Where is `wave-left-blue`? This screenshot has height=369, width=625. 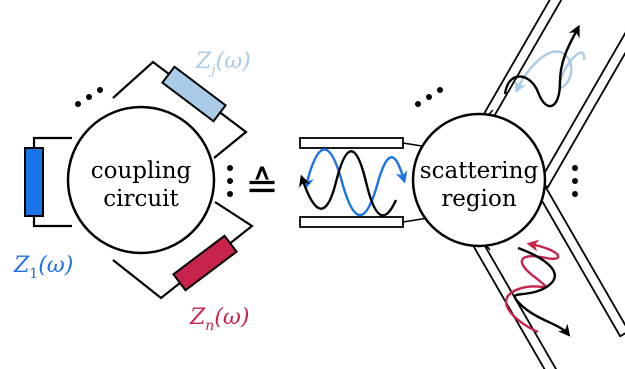
wave-left-blue is located at coordinates (355, 182).